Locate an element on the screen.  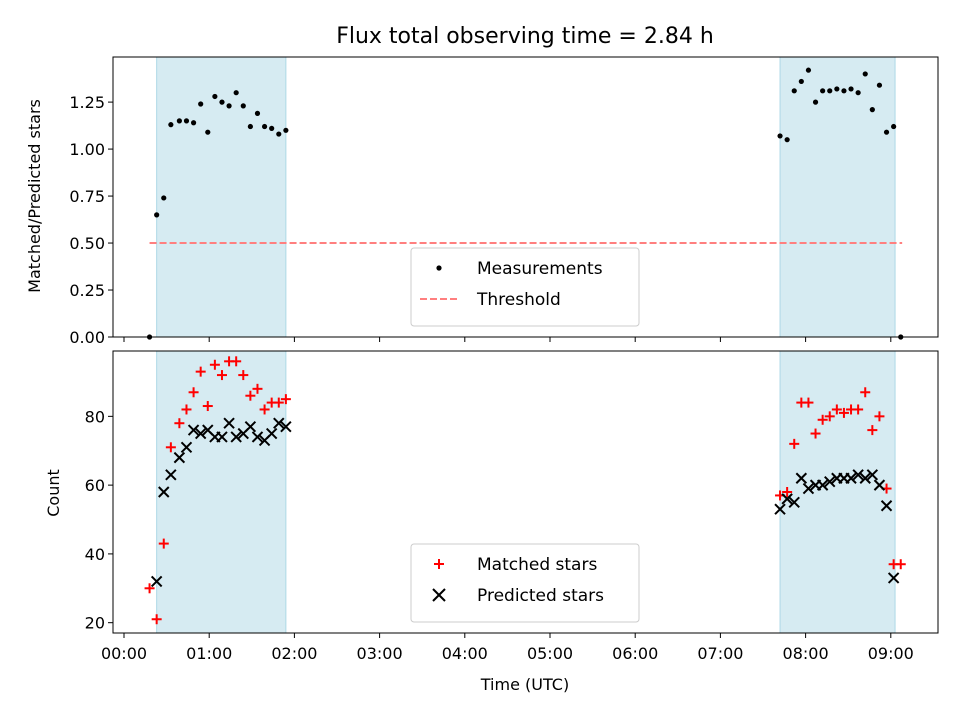
legend-x-marker is located at coordinates (439, 595).